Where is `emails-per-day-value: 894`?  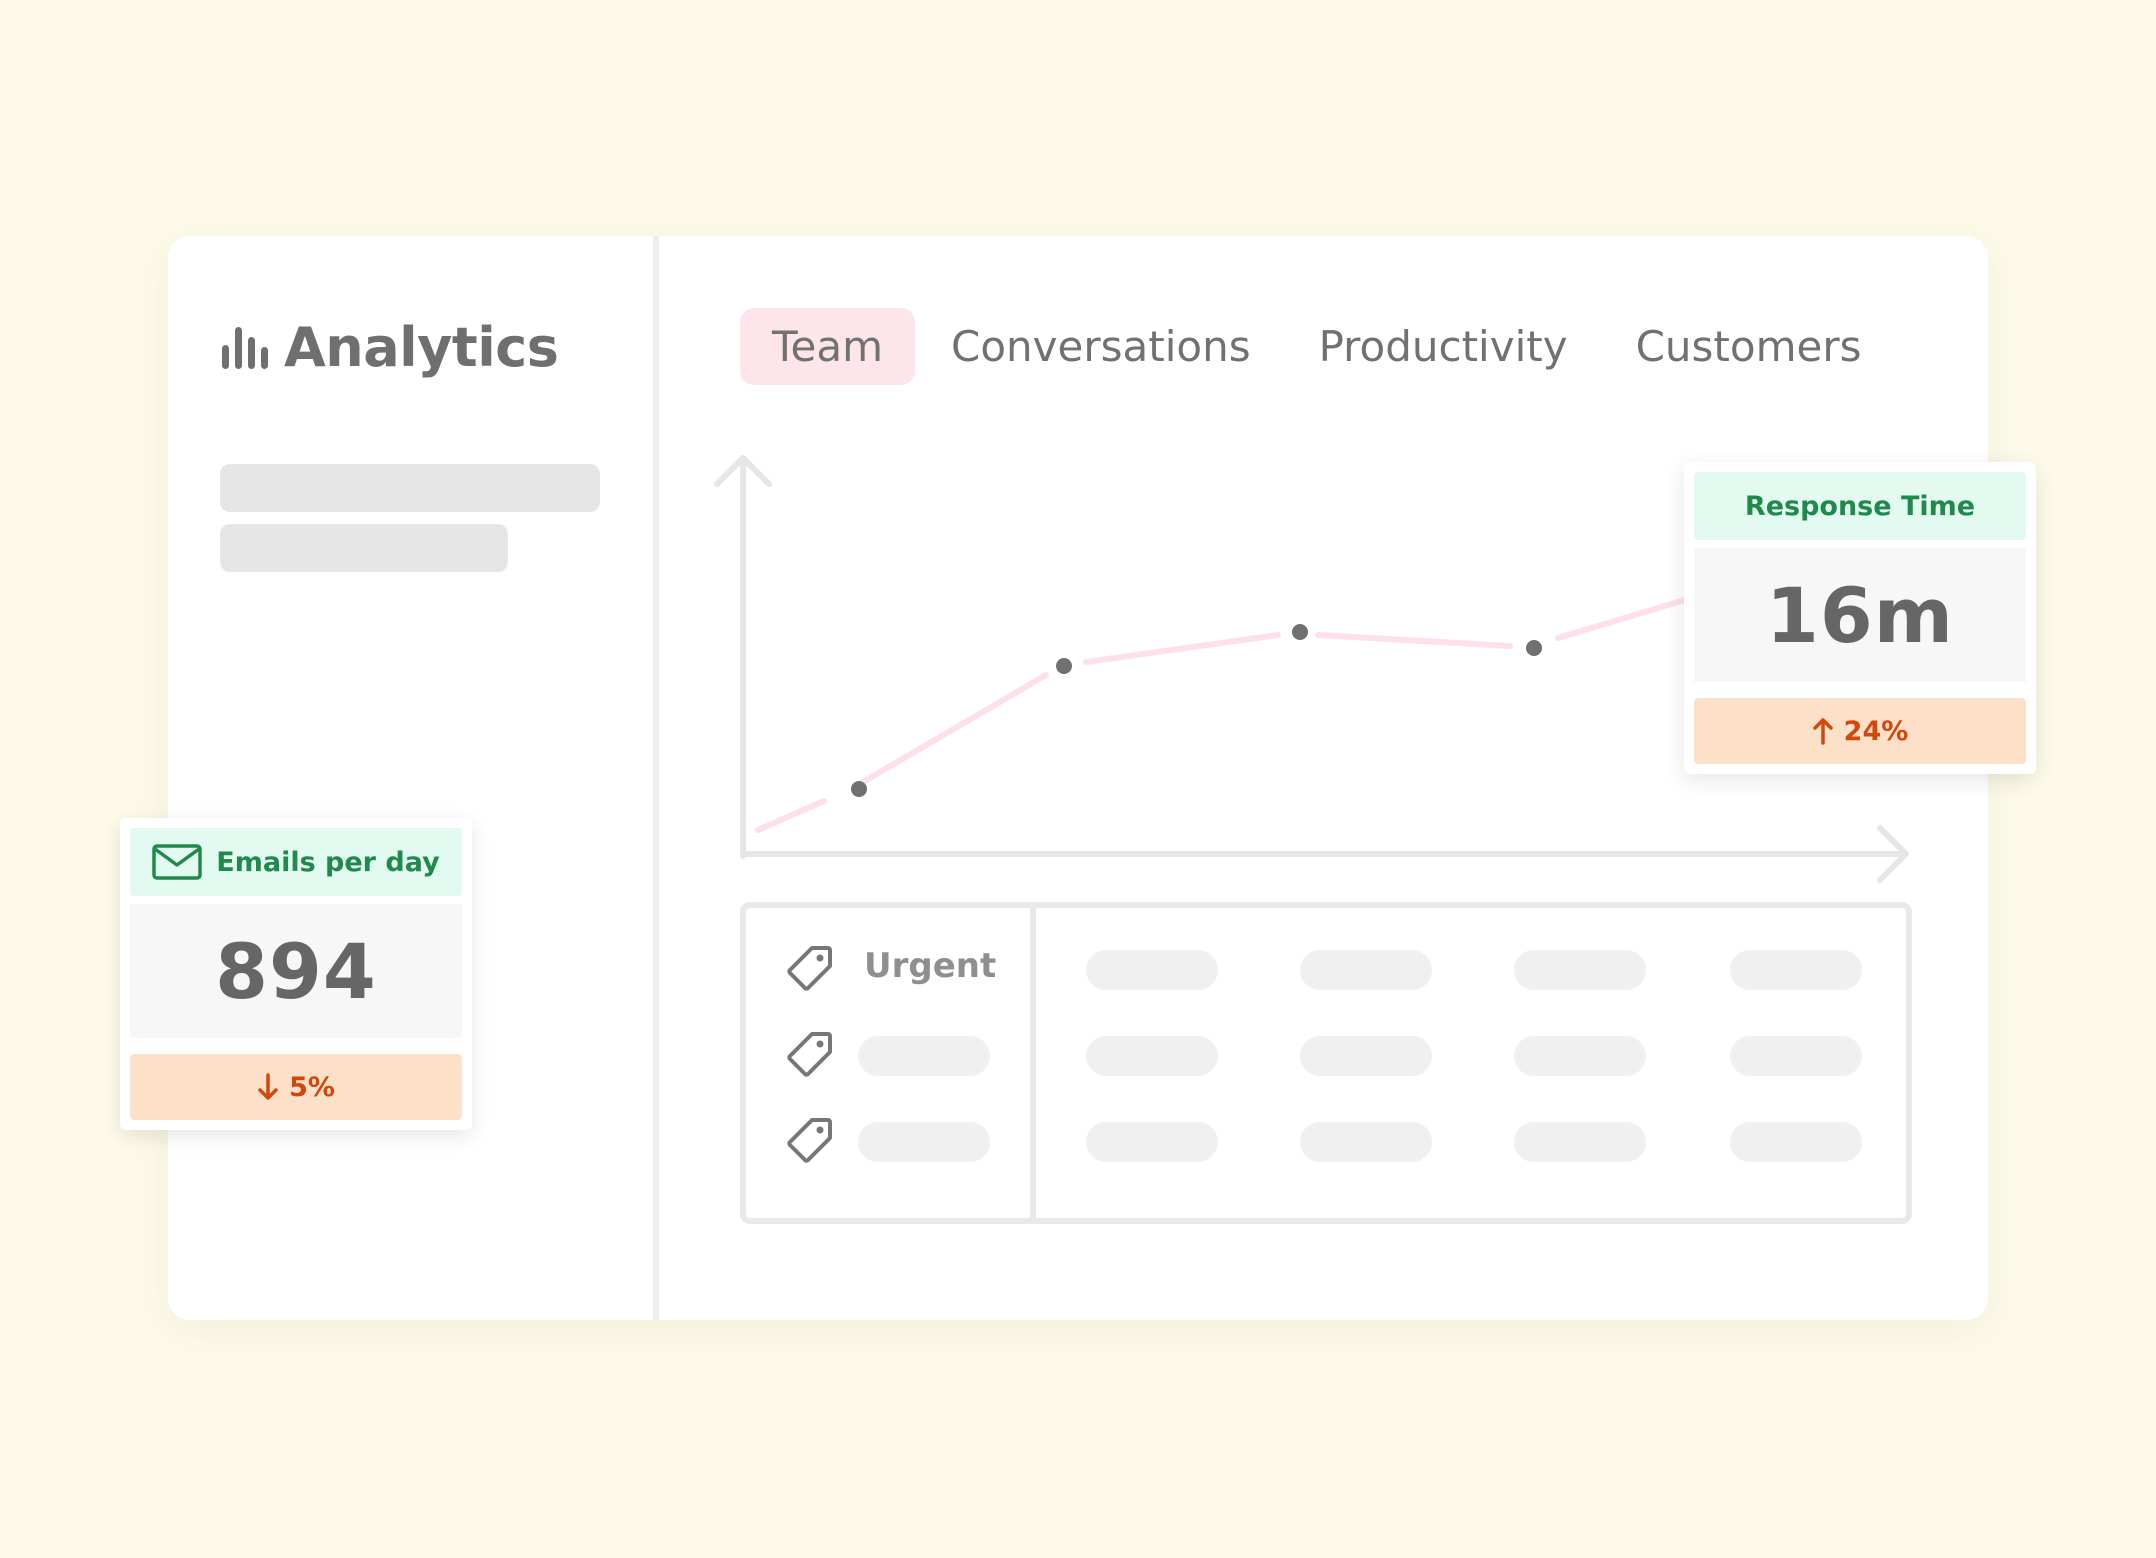
emails-per-day-value: 894 is located at coordinates (296, 971).